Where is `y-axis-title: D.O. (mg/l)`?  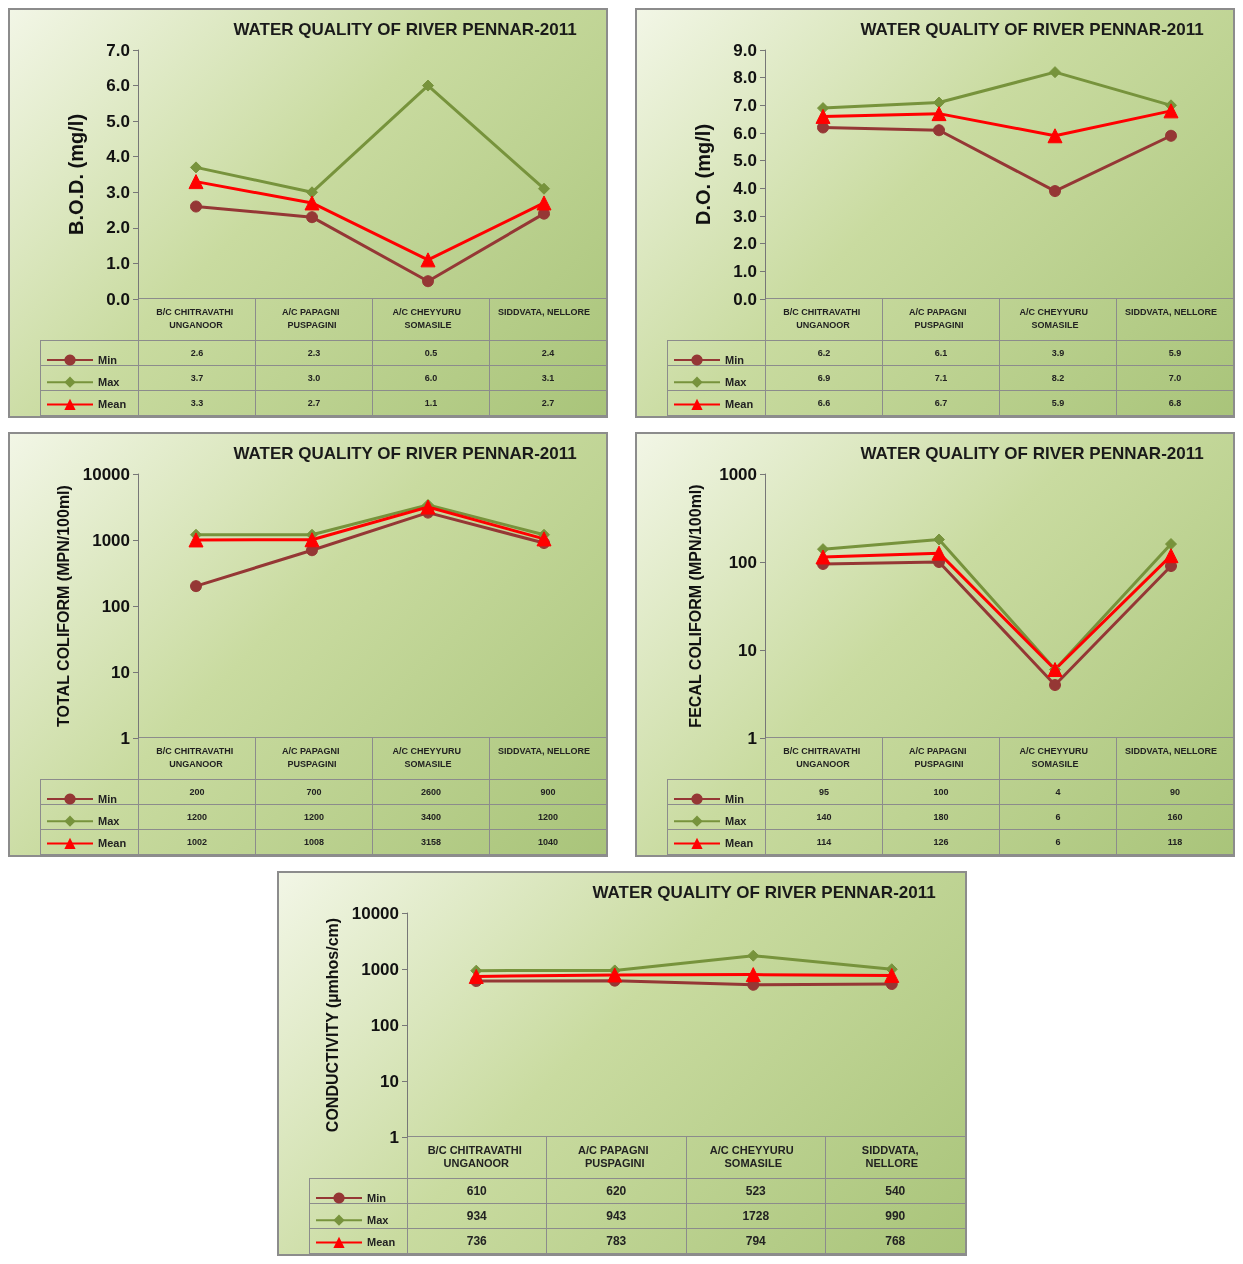 y-axis-title: D.O. (mg/l) is located at coordinates (703, 174).